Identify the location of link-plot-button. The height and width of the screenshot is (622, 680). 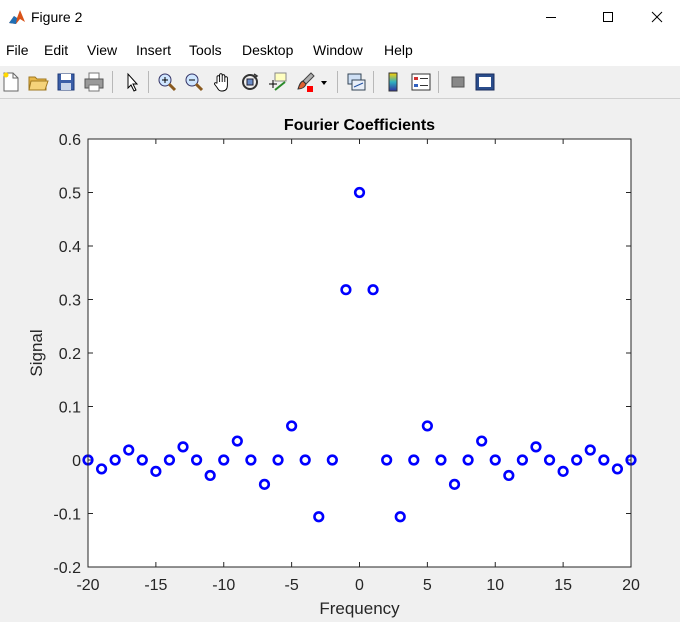
(356, 82).